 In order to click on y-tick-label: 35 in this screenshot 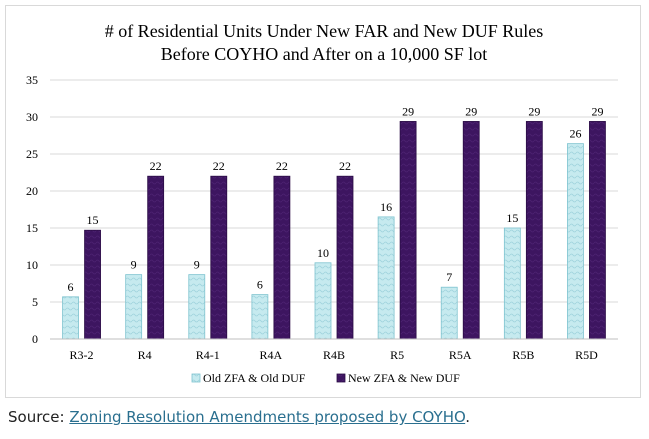, I will do `click(32, 80)`.